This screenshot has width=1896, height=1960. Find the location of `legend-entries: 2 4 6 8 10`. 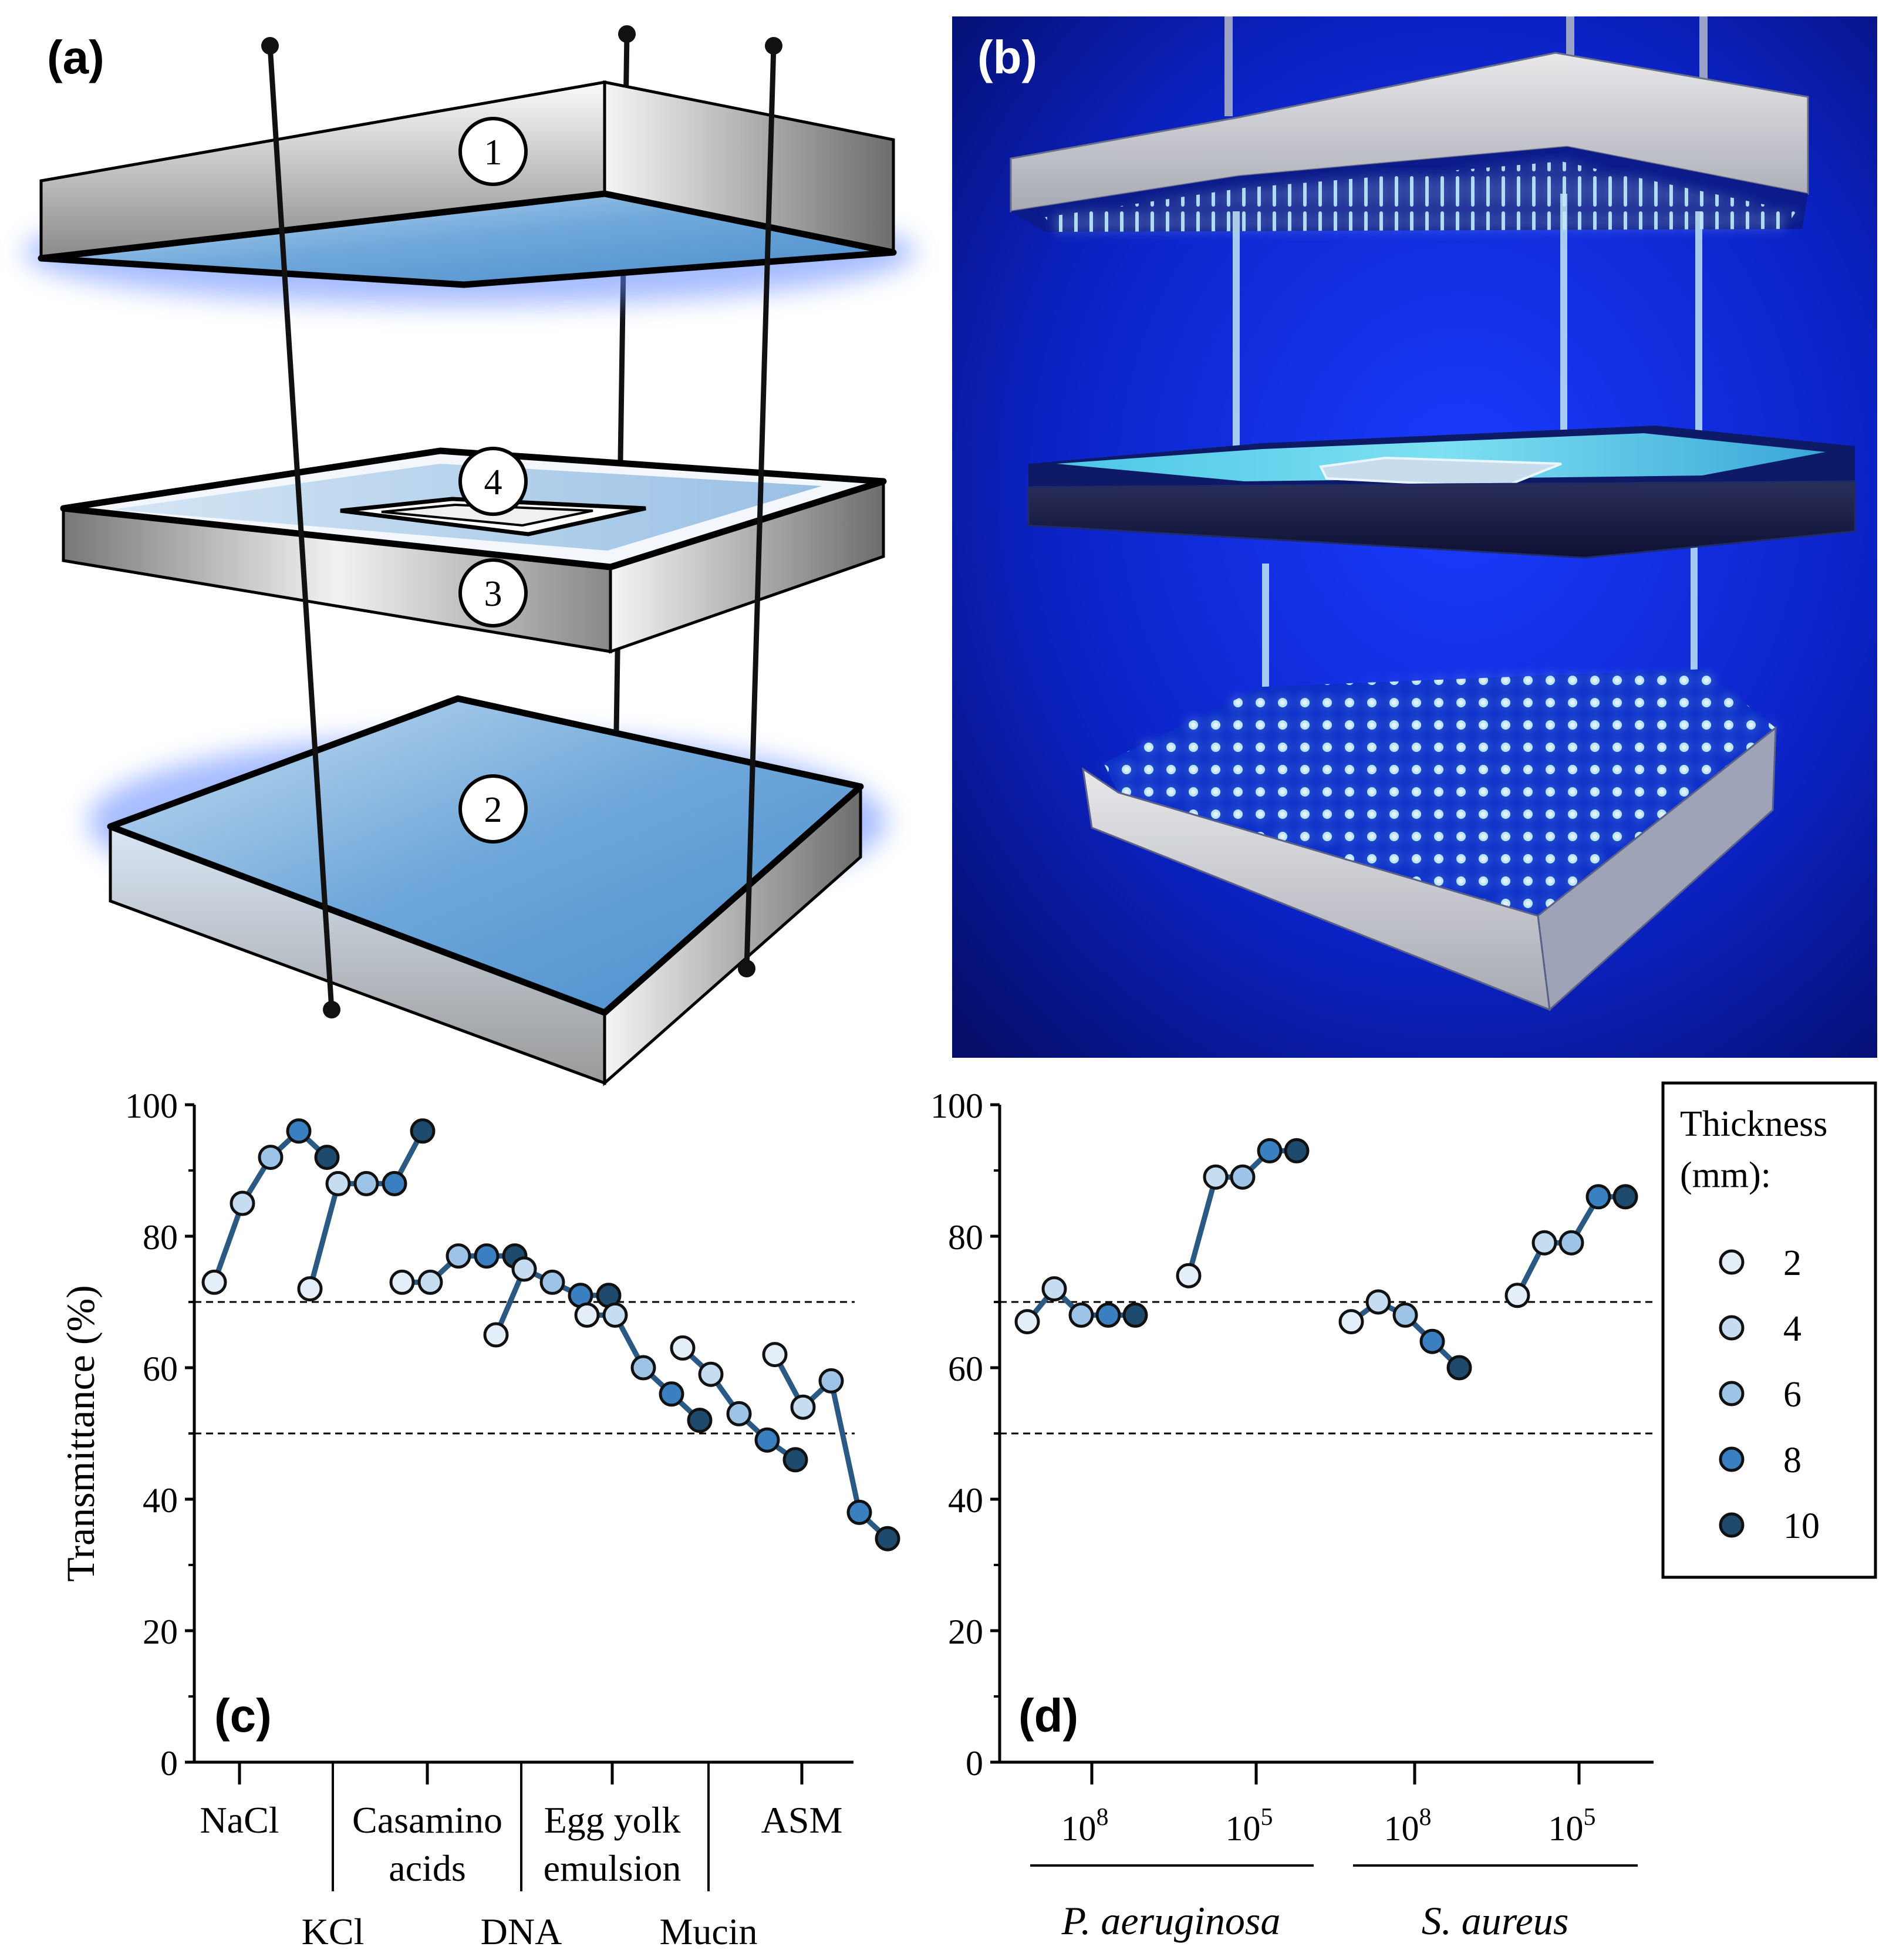

legend-entries: 2 4 6 8 10 is located at coordinates (1769, 1394).